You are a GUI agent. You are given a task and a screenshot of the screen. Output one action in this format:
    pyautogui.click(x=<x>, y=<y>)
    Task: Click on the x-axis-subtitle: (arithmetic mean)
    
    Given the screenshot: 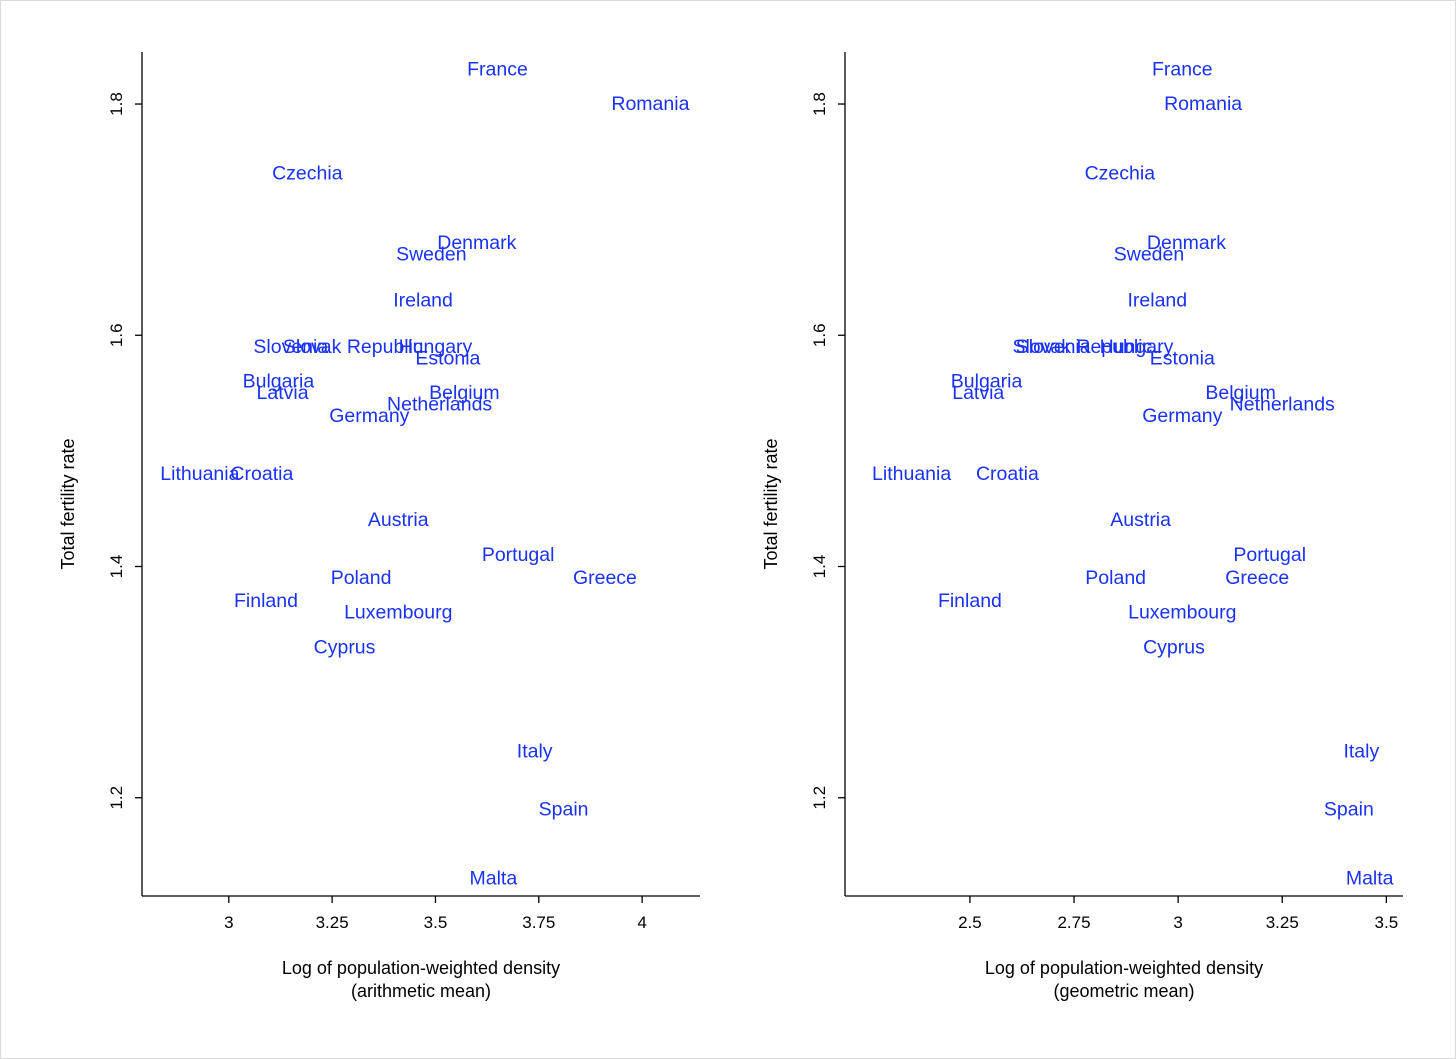 What is the action you would take?
    pyautogui.click(x=421, y=991)
    